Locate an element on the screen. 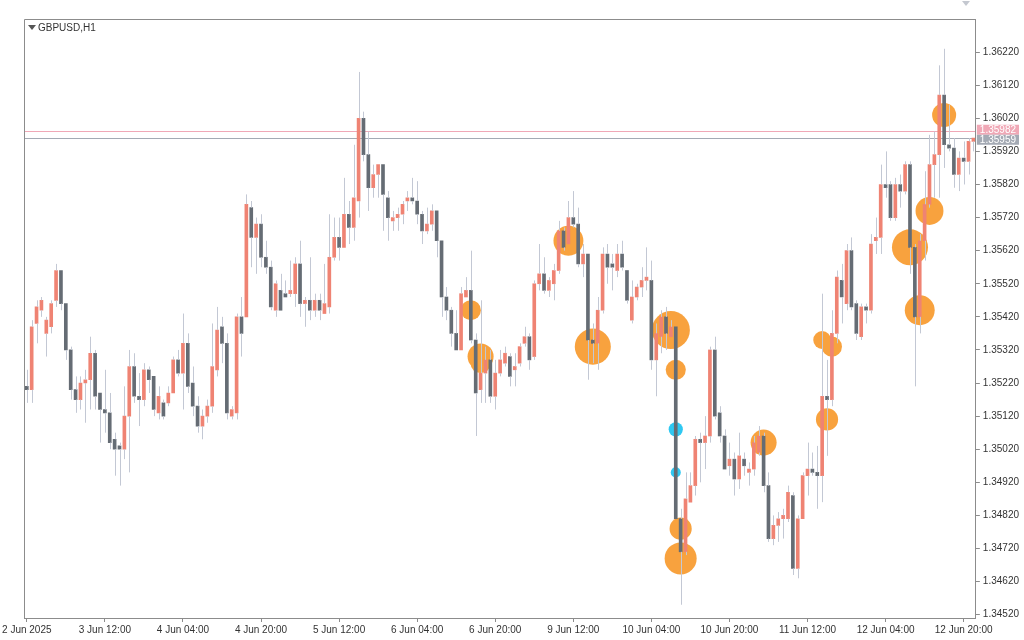  y-tick-label: 1.34820 is located at coordinates (1001, 515).